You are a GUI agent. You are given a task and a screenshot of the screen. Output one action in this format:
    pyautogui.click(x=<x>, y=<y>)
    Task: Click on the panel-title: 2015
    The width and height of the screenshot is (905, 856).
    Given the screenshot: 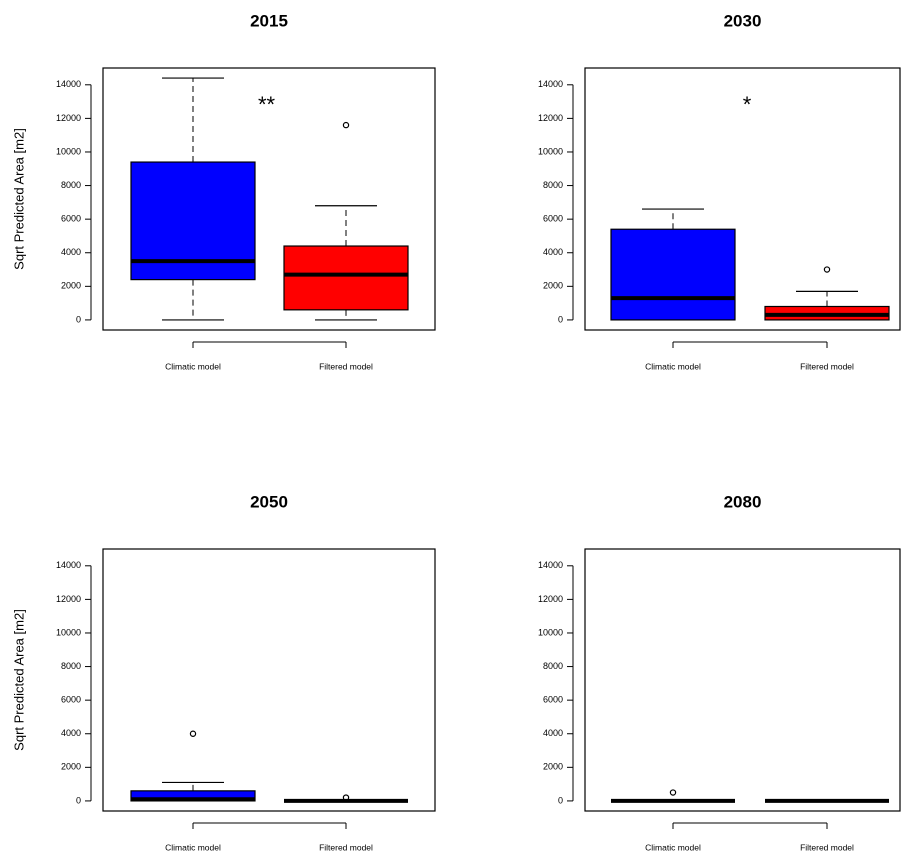 What is the action you would take?
    pyautogui.click(x=269, y=20)
    